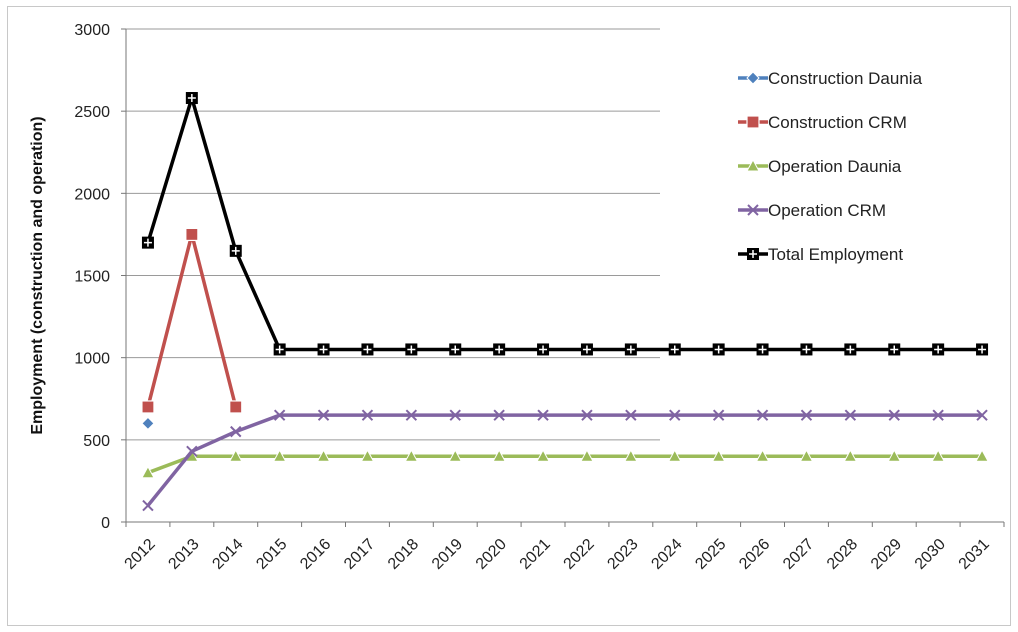 The height and width of the screenshot is (632, 1018). Describe the element at coordinates (403, 554) in the screenshot. I see `x-tick-label: 2018` at that location.